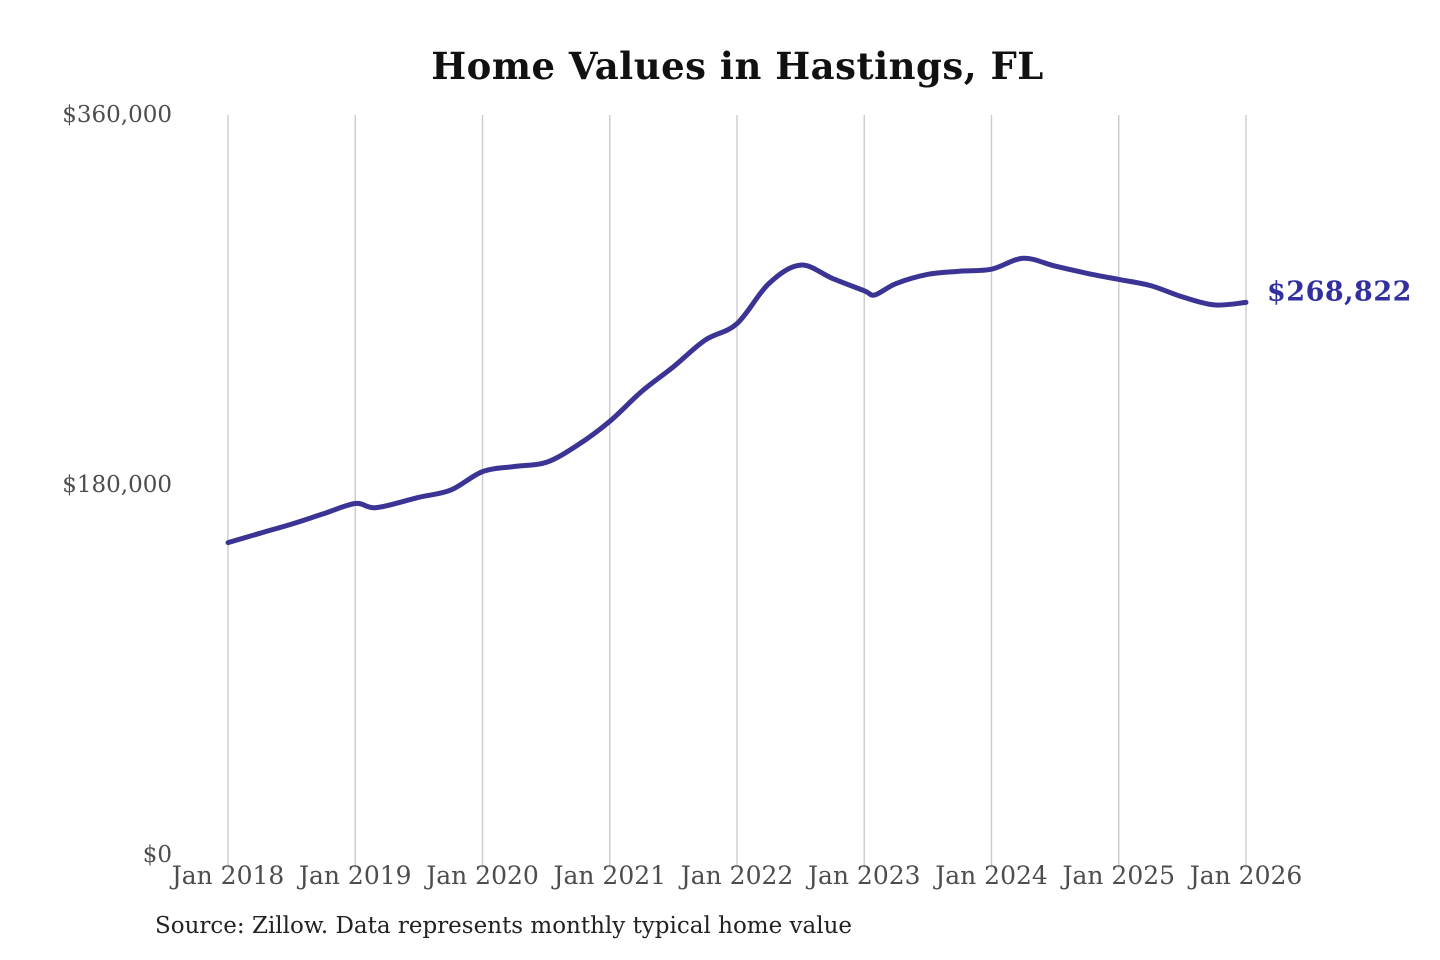 The height and width of the screenshot is (960, 1440). Describe the element at coordinates (117, 485) in the screenshot. I see `y-tick-label: $180,000` at that location.